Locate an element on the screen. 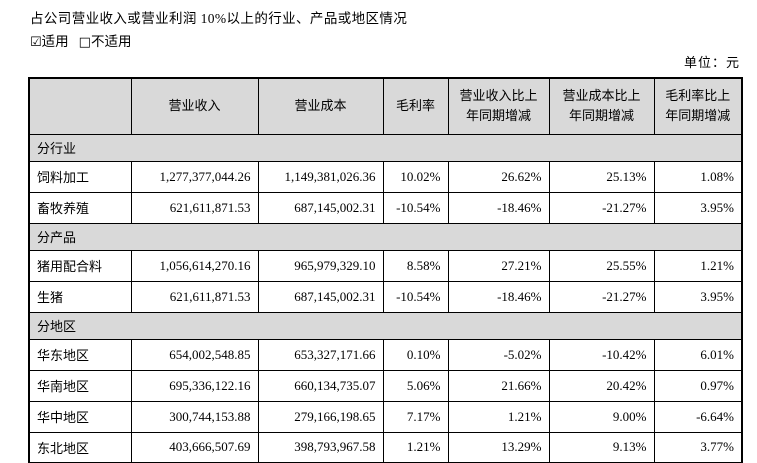  applicability-row: ☑适用 □不适用 is located at coordinates (80, 40).